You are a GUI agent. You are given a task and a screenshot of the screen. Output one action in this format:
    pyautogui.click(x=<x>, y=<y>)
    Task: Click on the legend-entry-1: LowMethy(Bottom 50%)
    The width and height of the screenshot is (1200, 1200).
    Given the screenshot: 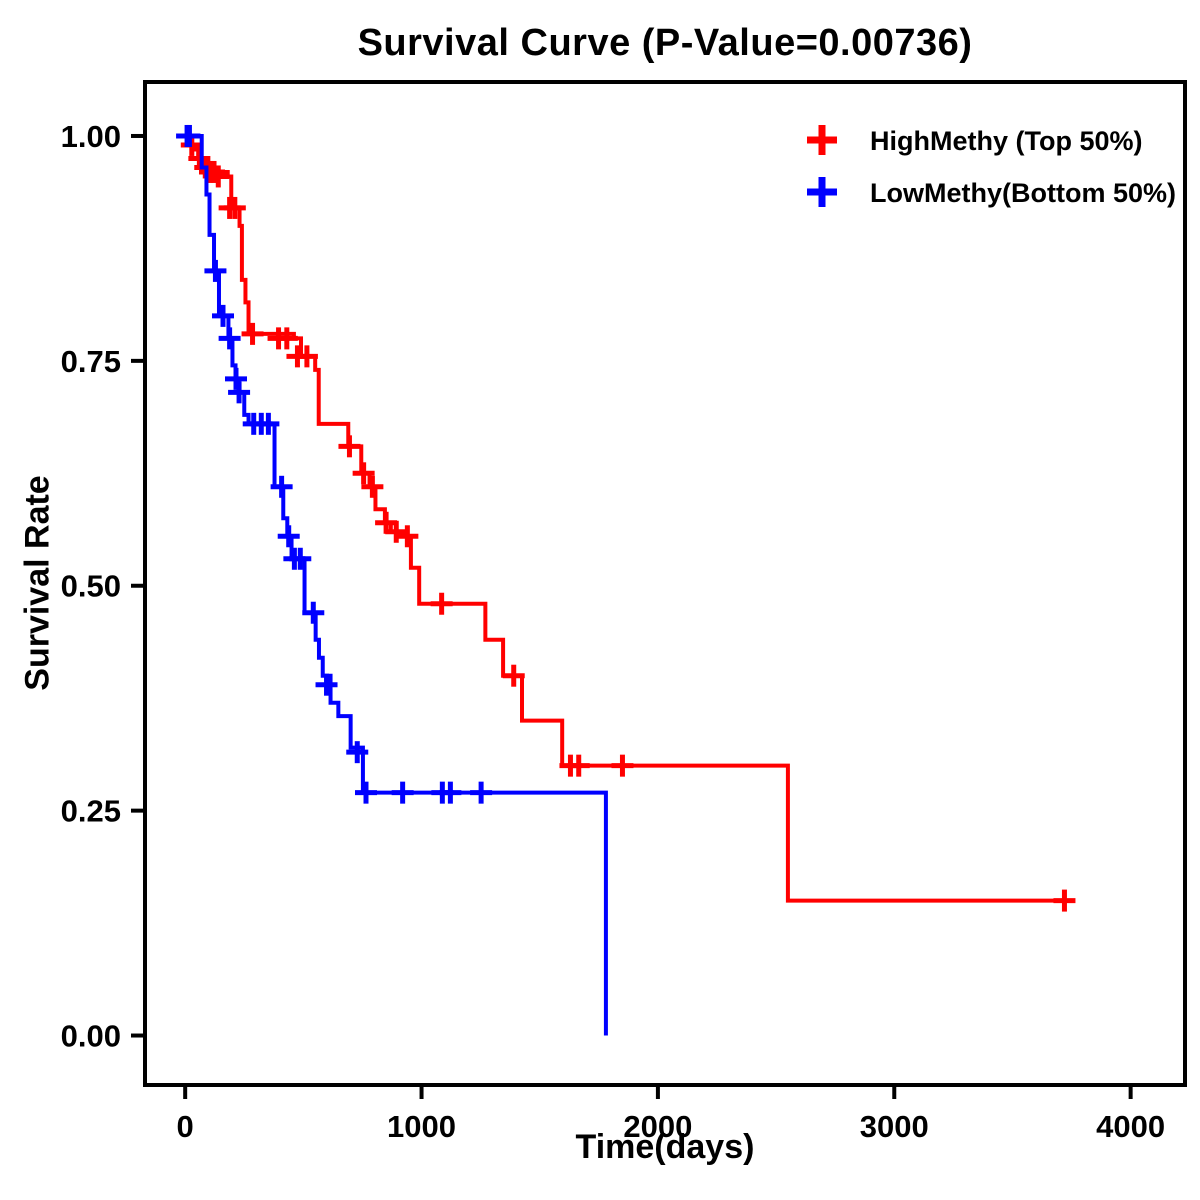 What is the action you would take?
    pyautogui.click(x=991, y=192)
    